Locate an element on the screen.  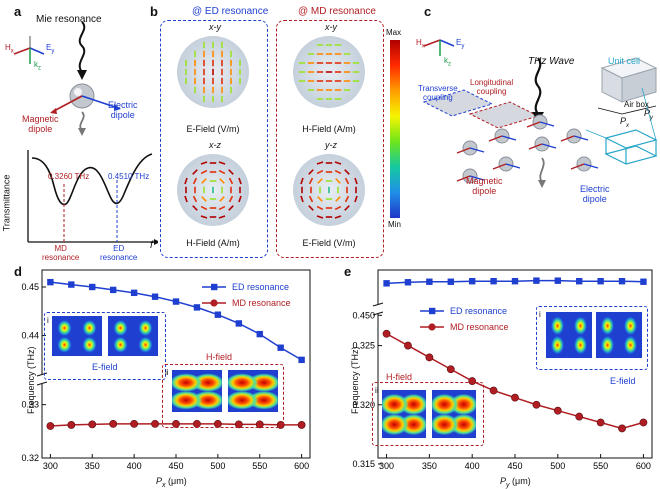
panel-a-label: a is located at coordinates (18, 11).